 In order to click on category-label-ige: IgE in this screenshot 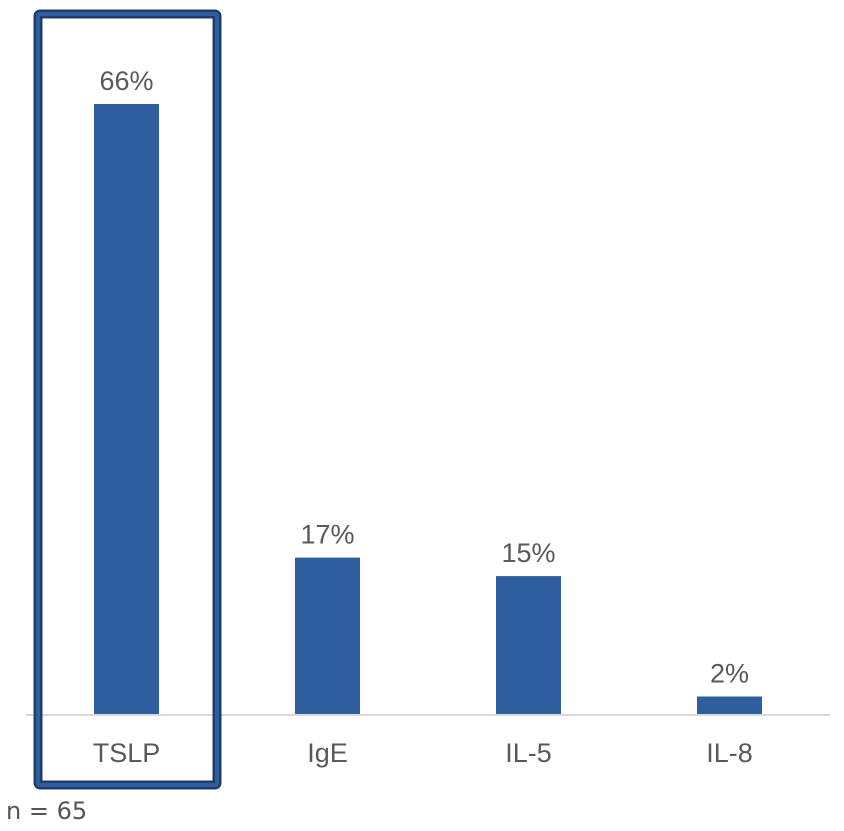, I will do `click(327, 753)`.